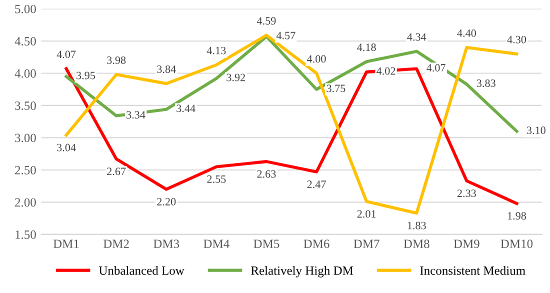 This screenshot has height=293, width=550. I want to click on data-label: 4.59, so click(266, 21).